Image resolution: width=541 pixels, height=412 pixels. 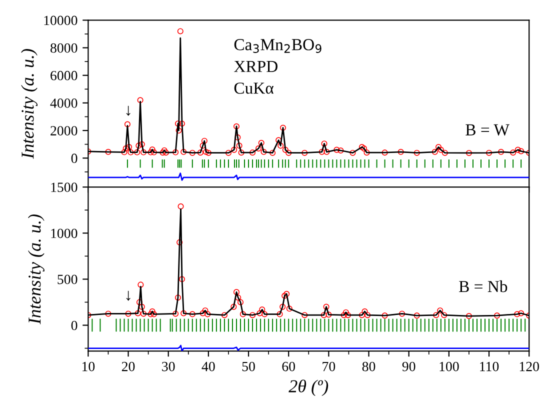 What do you see at coordinates (68, 279) in the screenshot?
I see `y-tick-label: 500` at bounding box center [68, 279].